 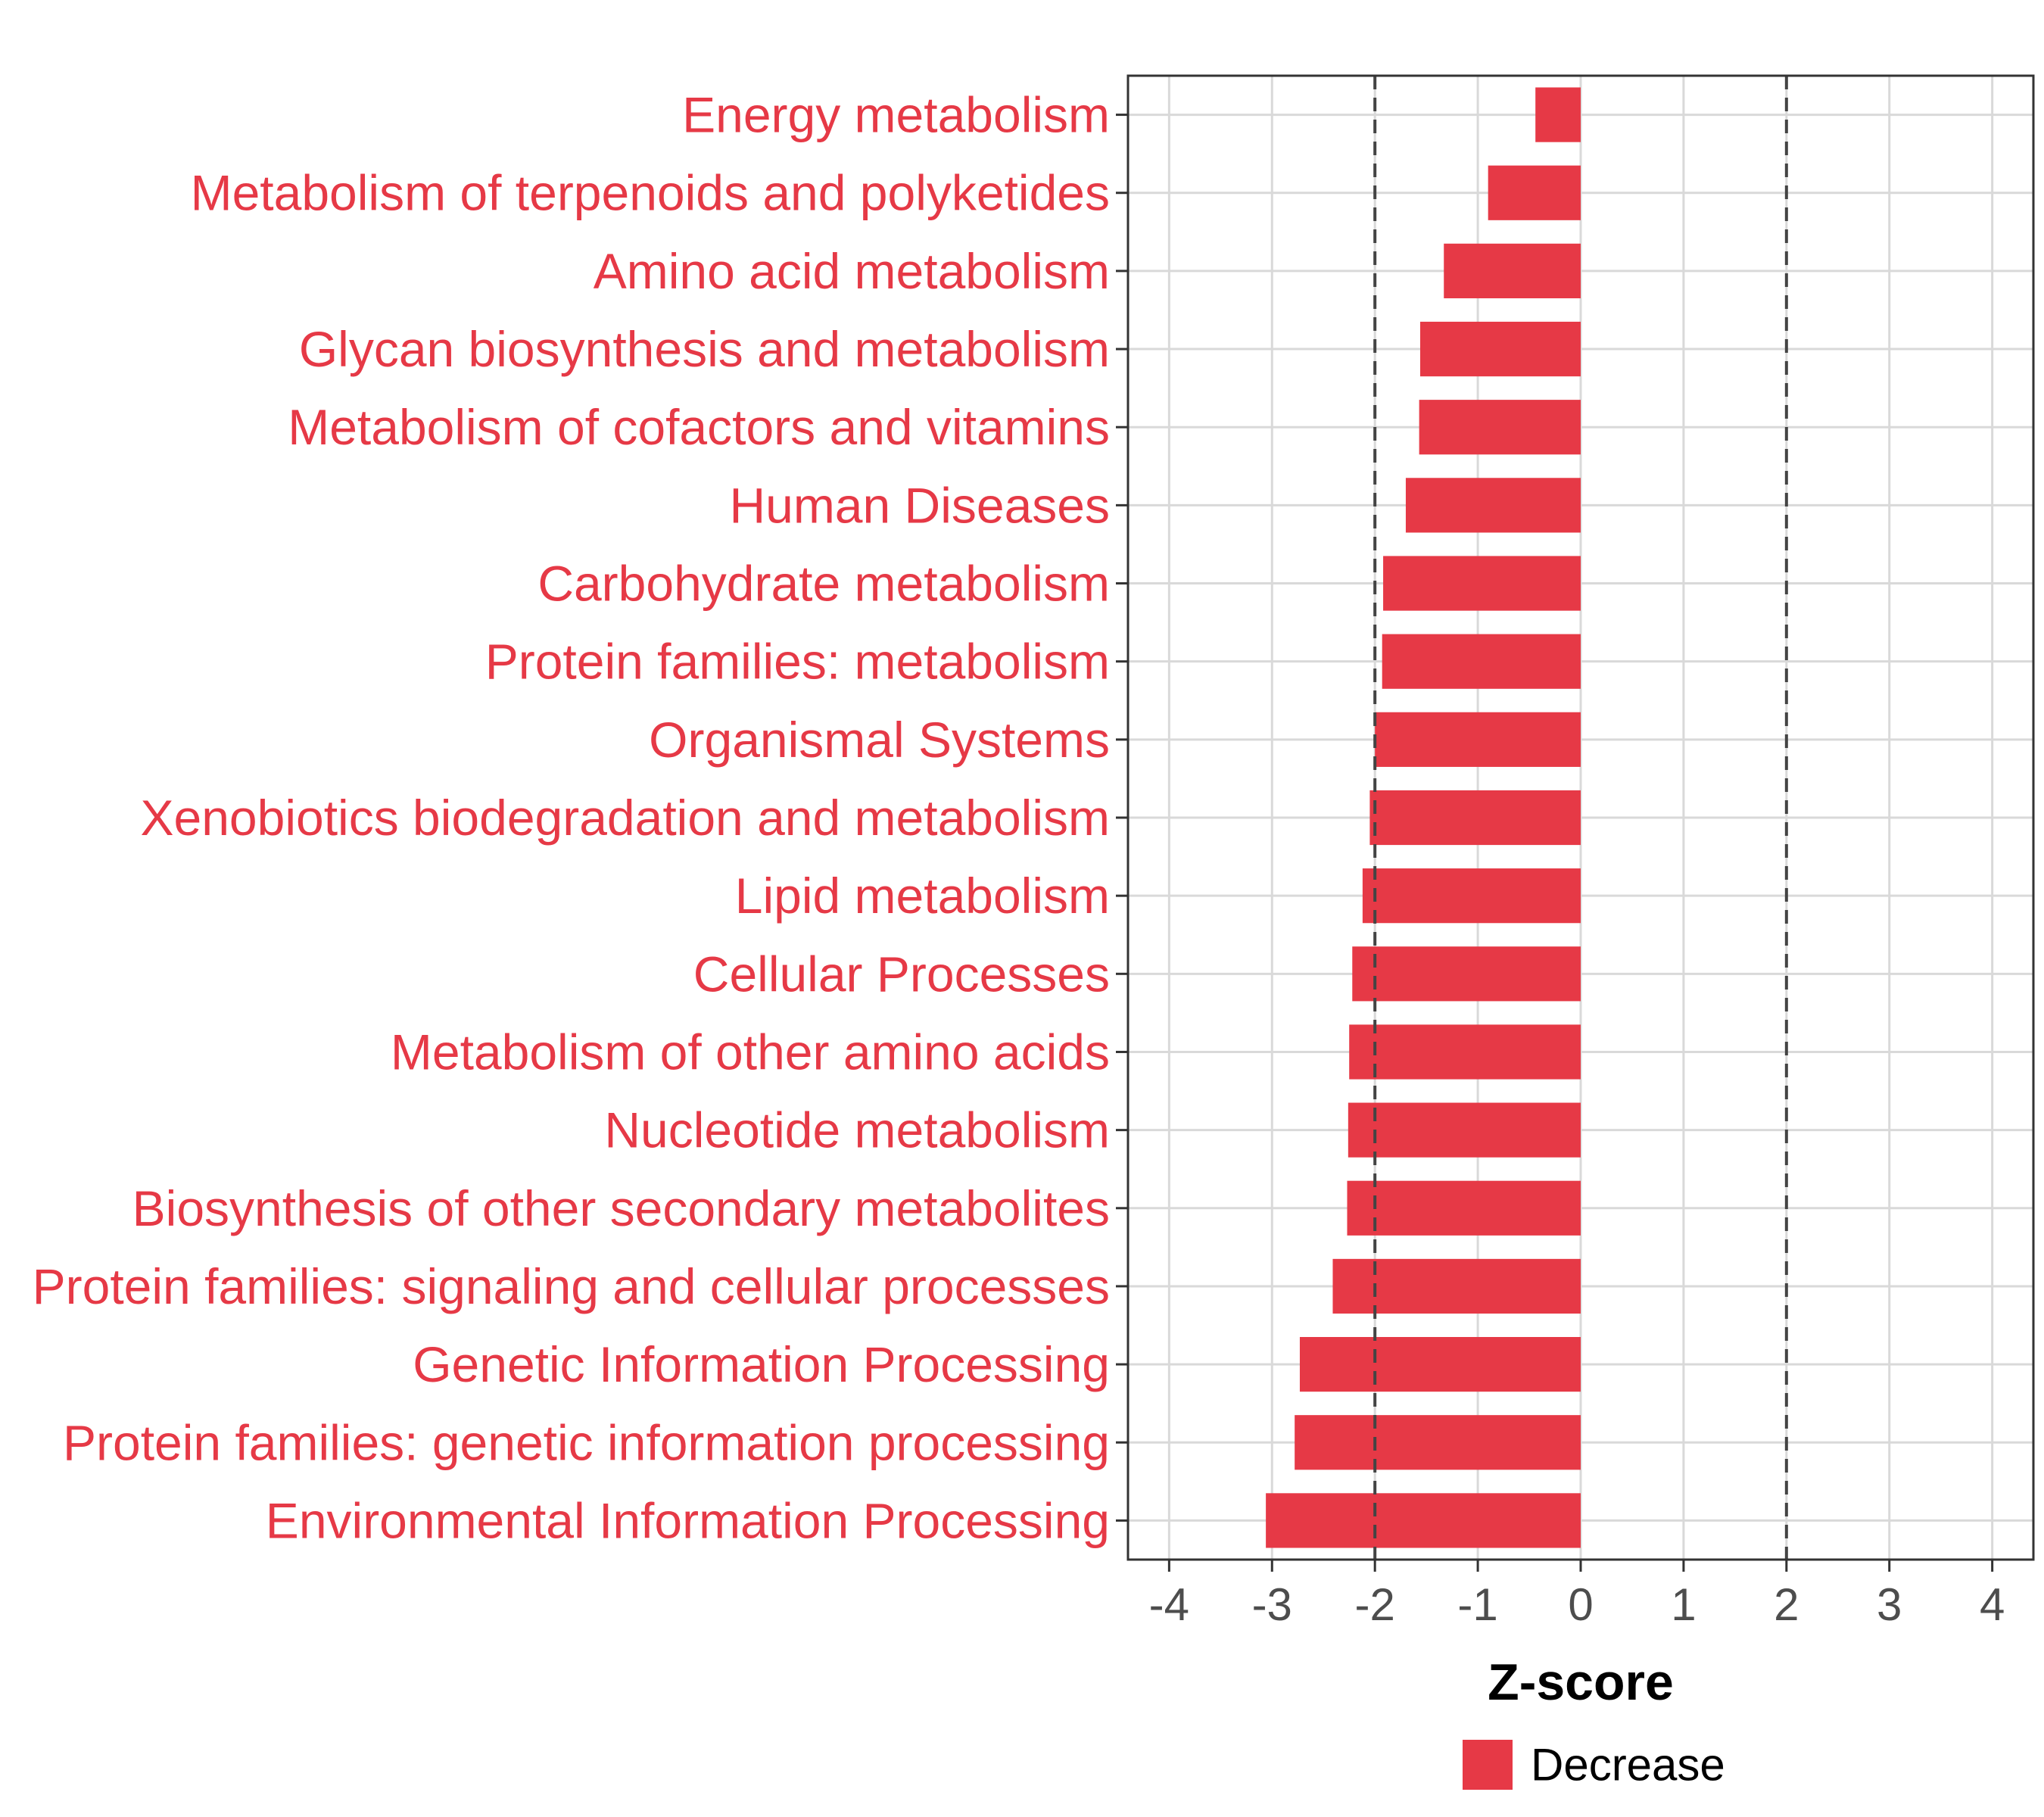 I want to click on x-tick-label: -4, so click(x=1169, y=1604).